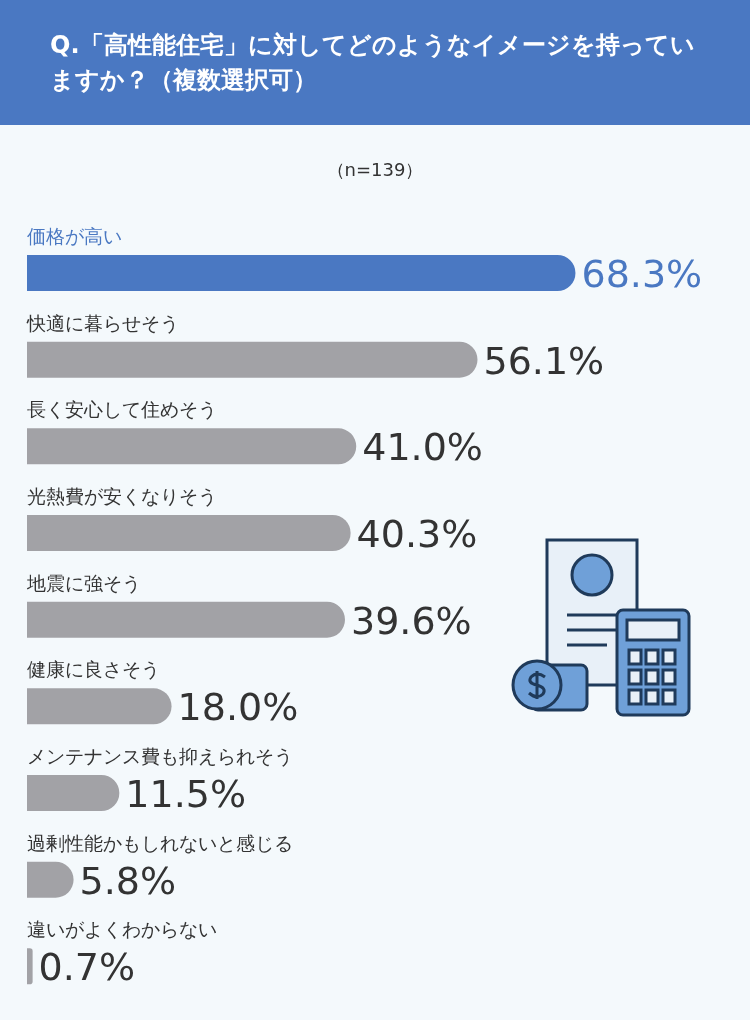 This screenshot has height=1020, width=750. Describe the element at coordinates (375, 170) in the screenshot. I see `chart-subtitle: （n=139）` at that location.